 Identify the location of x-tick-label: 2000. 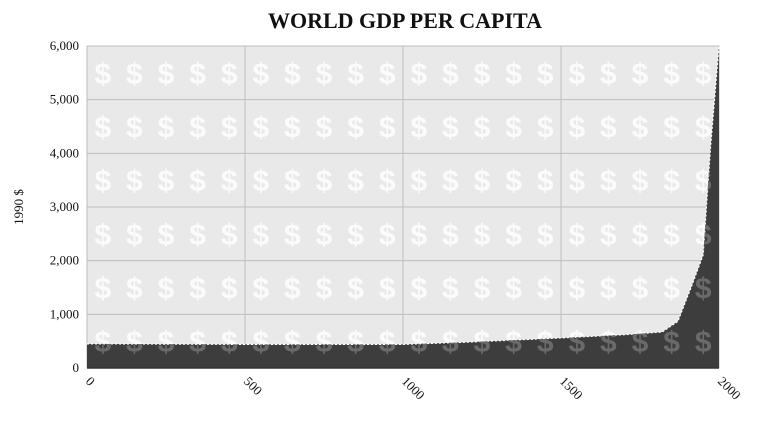
(729, 388).